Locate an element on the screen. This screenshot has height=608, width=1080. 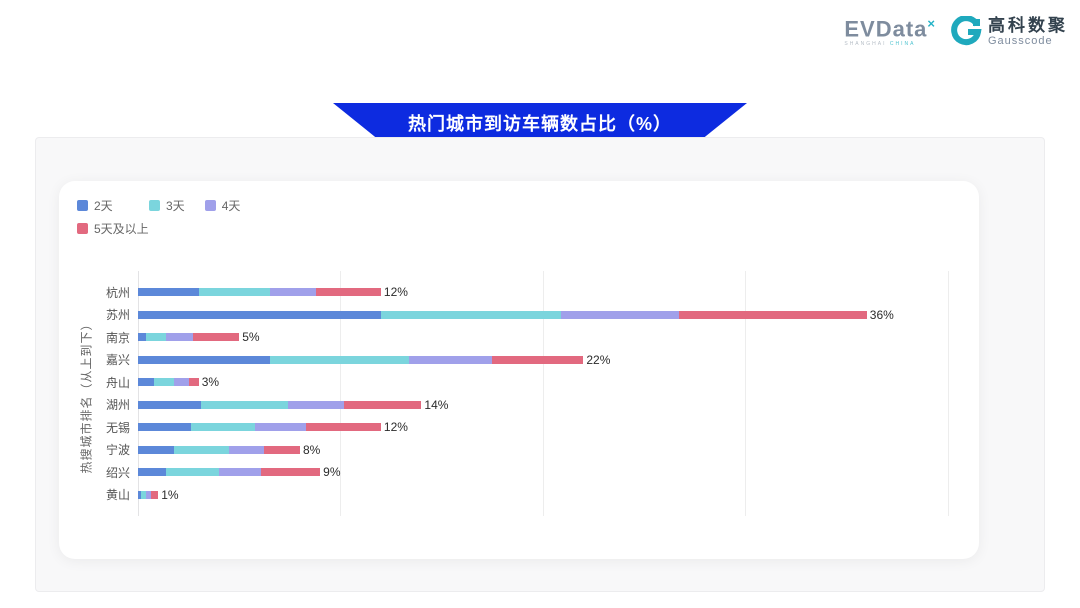
bar-row-舟山: 舟山 3% is located at coordinates (535, 382).